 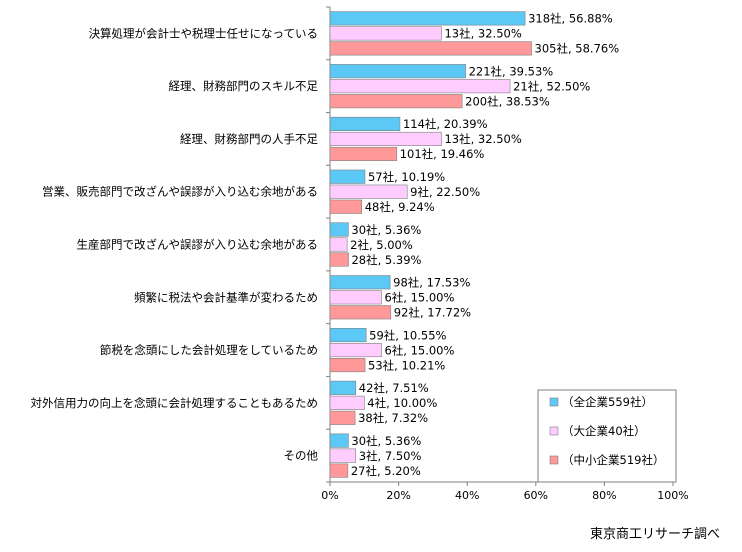 What do you see at coordinates (406, 177) in the screenshot?
I see `data-label: 57社, 10.19%` at bounding box center [406, 177].